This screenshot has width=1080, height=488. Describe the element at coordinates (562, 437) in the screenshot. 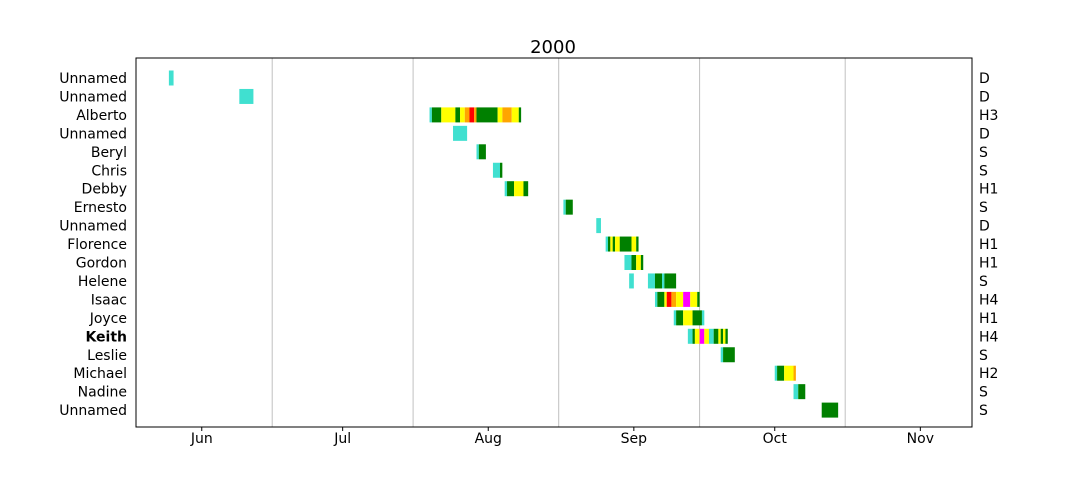

I see `month-tick-labels: Jun Jul Aug Sep Oct Nov` at that location.